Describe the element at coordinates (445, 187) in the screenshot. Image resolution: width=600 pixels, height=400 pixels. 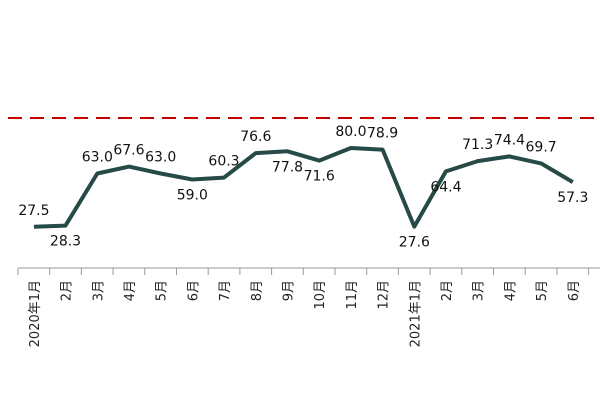
I see `data-label: 64.4` at that location.